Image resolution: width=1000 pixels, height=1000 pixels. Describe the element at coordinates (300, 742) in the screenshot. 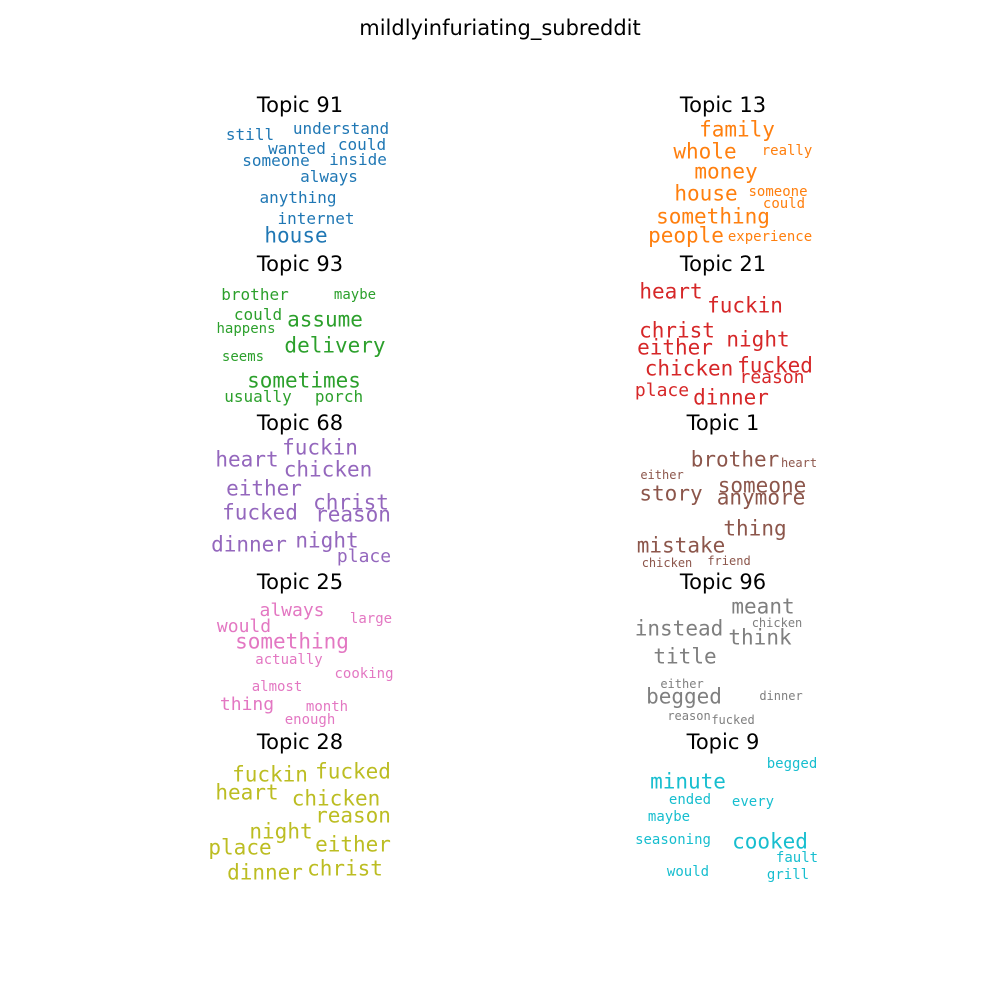

I see `topic-title: Topic 28` at that location.